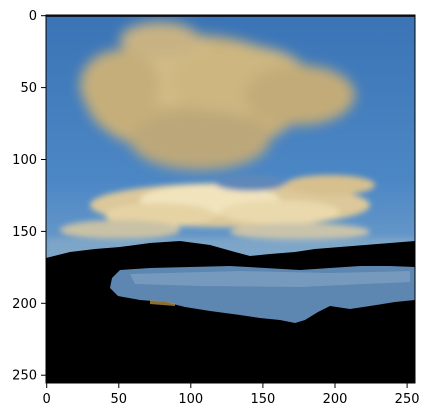 Image resolution: width=431 pixels, height=418 pixels. What do you see at coordinates (217, 208) in the screenshot?
I see `lower-cloud-band` at bounding box center [217, 208].